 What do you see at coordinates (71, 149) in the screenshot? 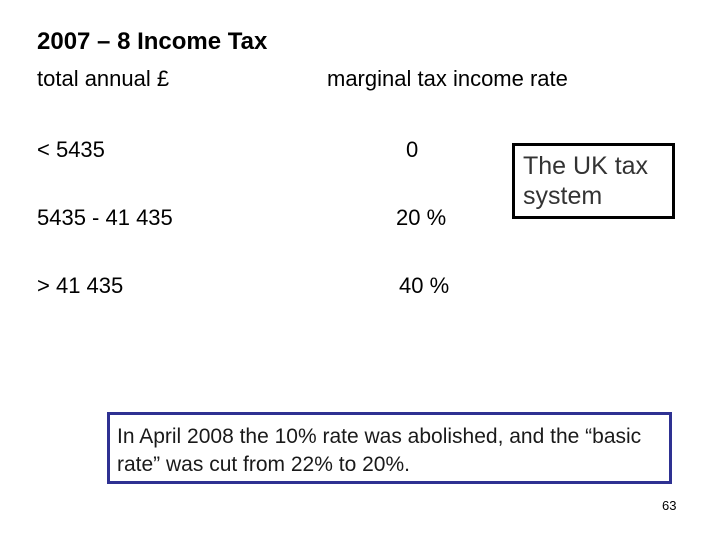
I see `row-1-income: < 5435` at bounding box center [71, 149].